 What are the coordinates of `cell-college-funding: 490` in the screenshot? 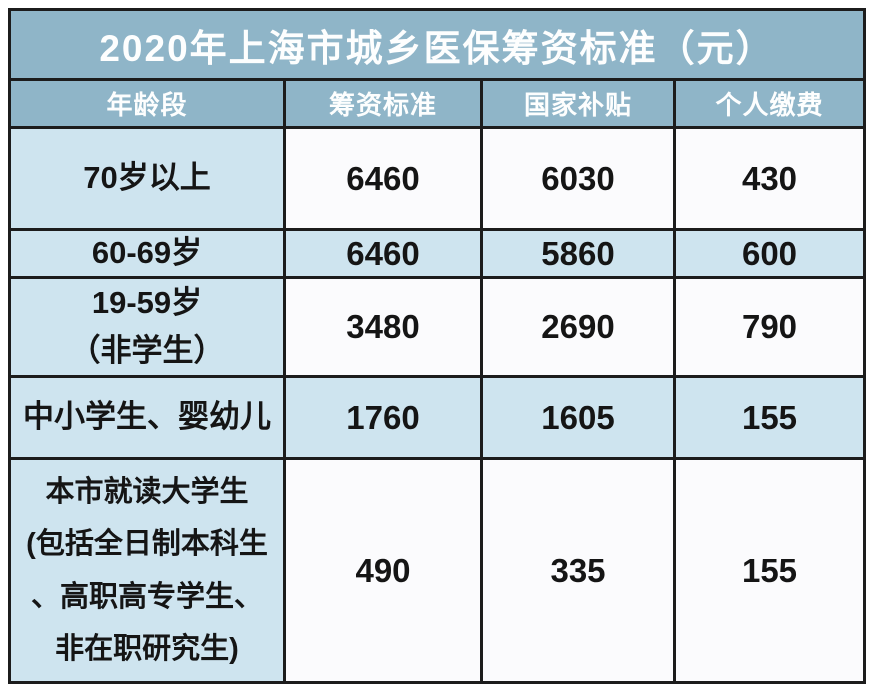 It's located at (384, 570).